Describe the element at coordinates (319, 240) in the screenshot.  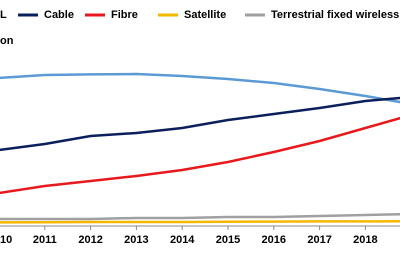
I see `x-tick-label: 2017` at that location.